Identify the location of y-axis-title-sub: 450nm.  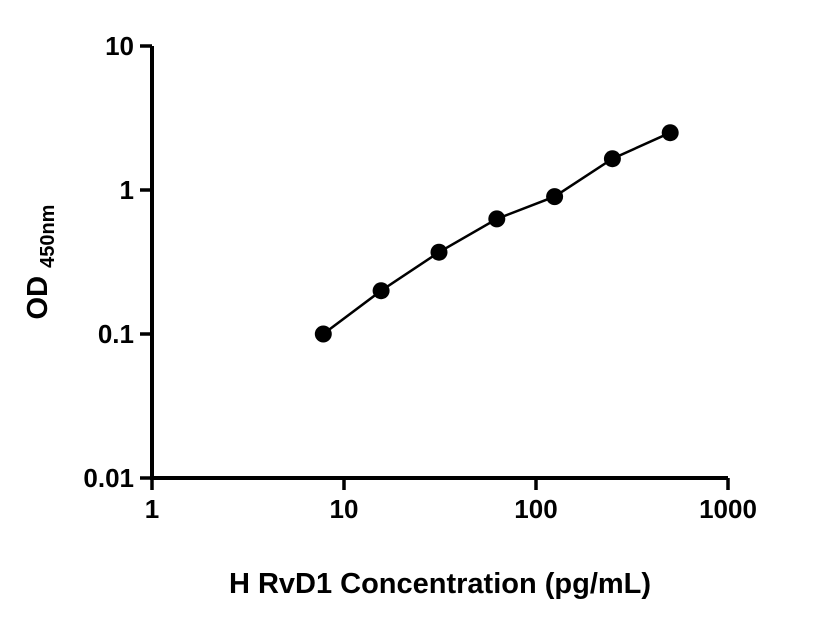
(48, 236).